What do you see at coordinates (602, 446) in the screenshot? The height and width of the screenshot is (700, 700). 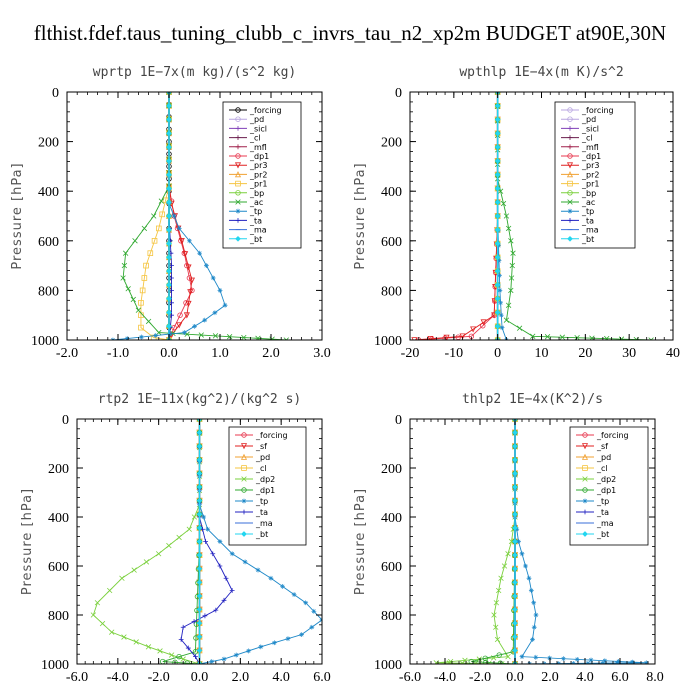 I see `legend-label: _sf` at bounding box center [602, 446].